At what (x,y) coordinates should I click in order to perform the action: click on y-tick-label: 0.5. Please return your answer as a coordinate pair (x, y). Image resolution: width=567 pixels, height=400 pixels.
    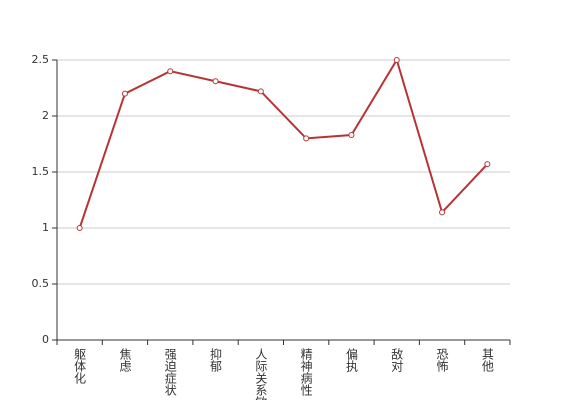
    Looking at the image, I should click on (41, 283).